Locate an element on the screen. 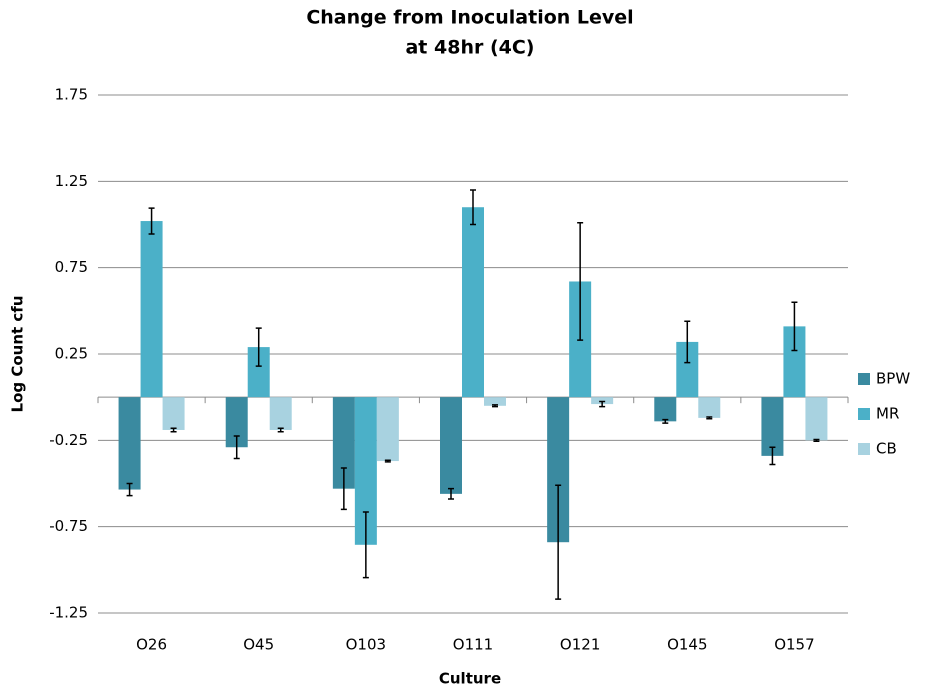 This screenshot has height=694, width=938. y-tick-label: -1.25 is located at coordinates (68, 613).